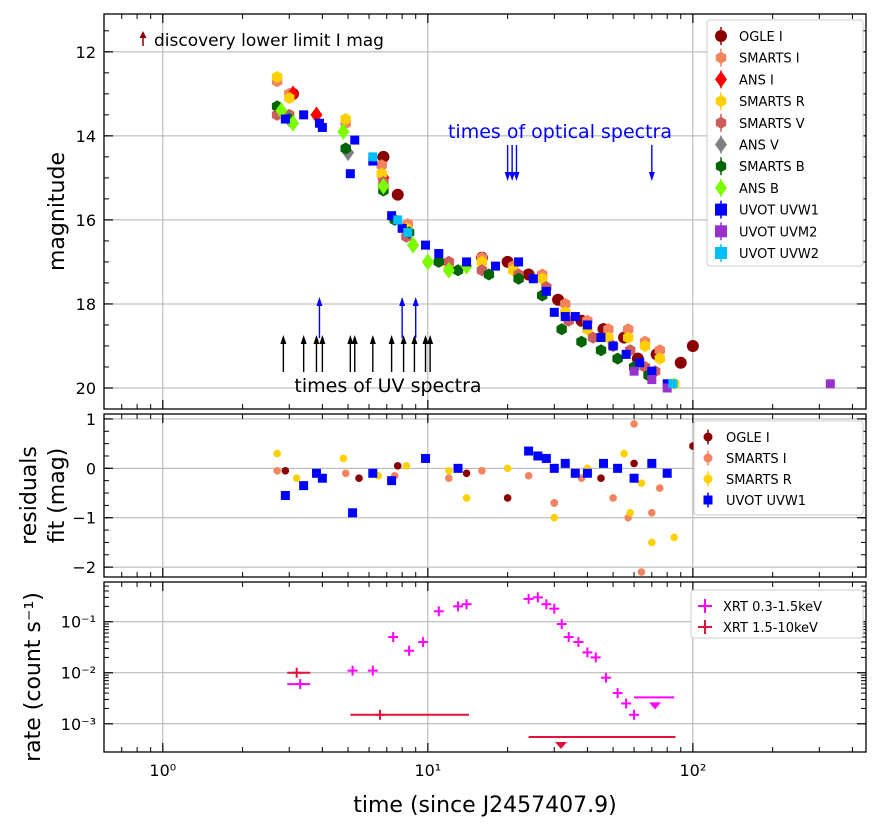  Describe the element at coordinates (778, 468) in the screenshot. I see `legend-box` at that location.